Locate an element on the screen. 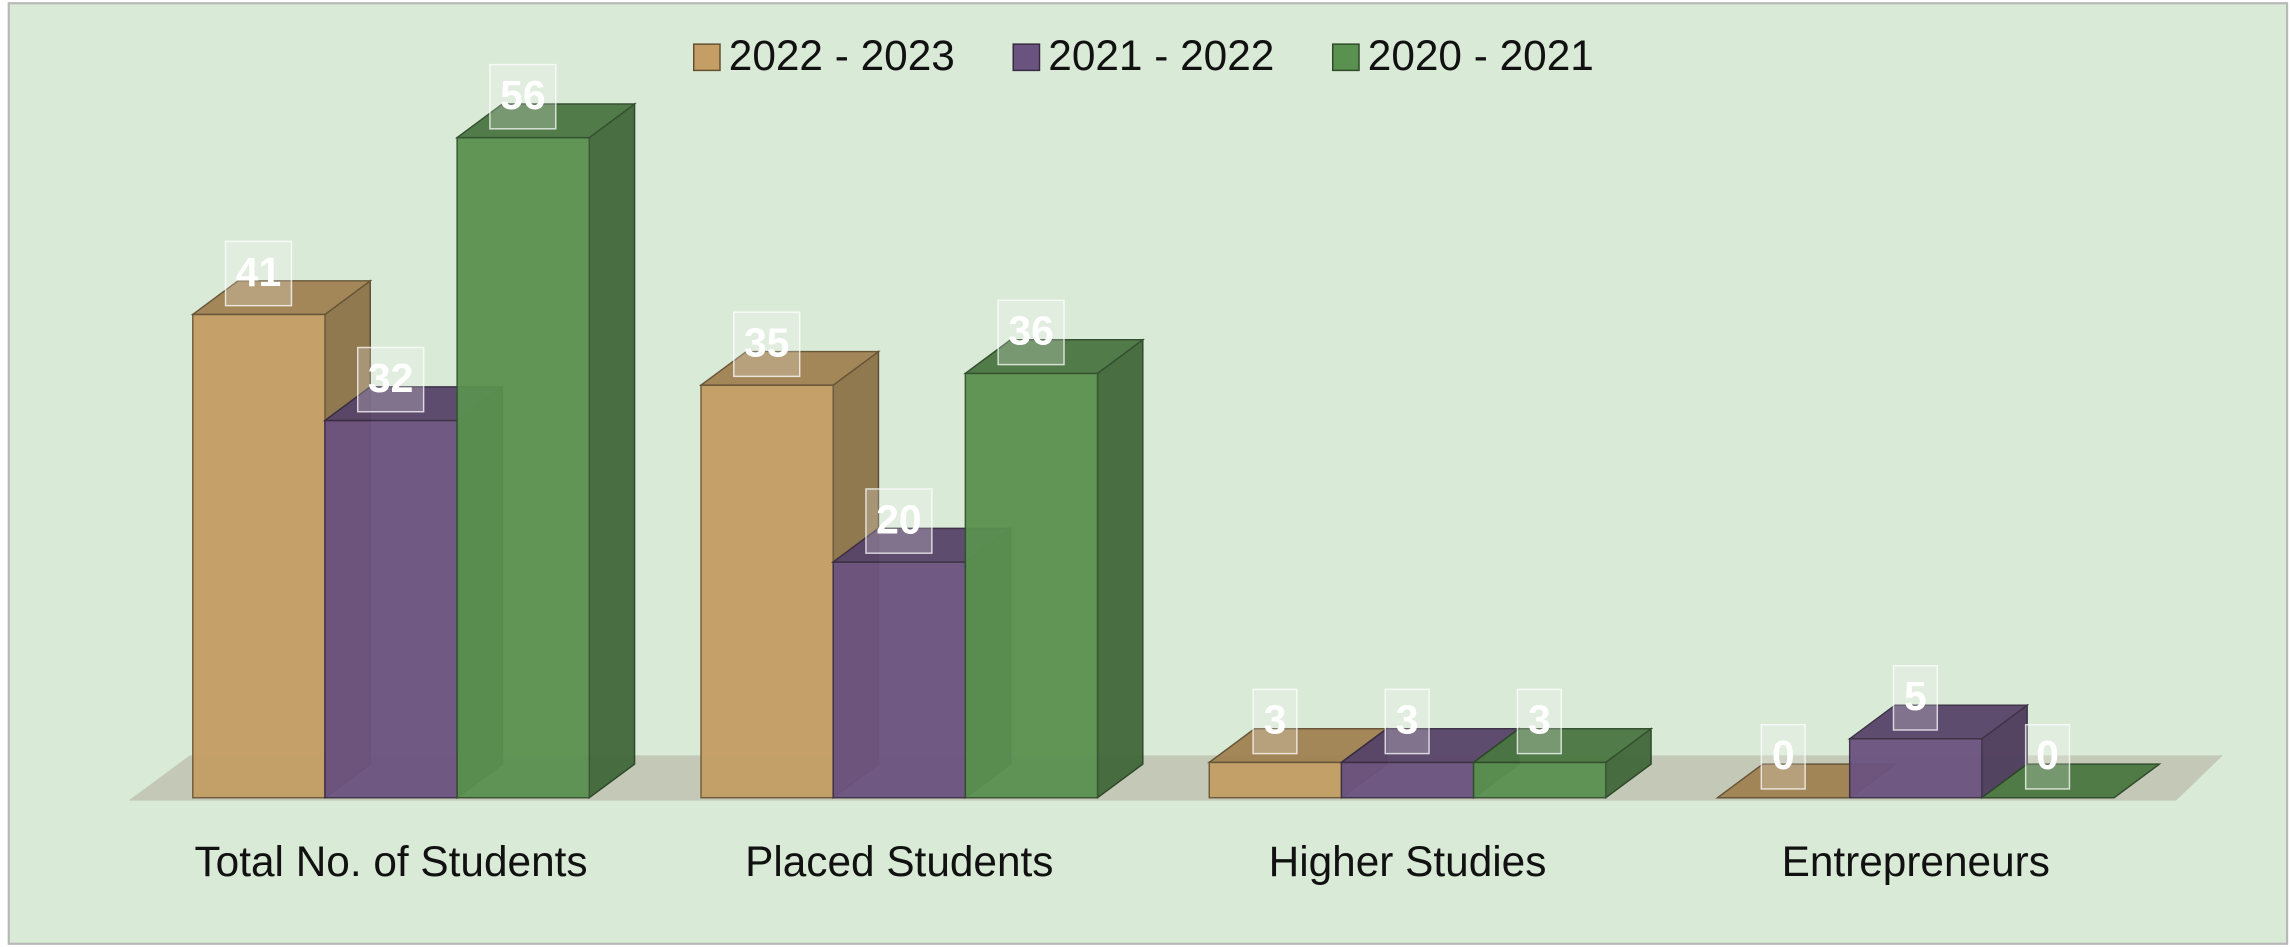 The height and width of the screenshot is (947, 2290). legend-label: 2020 - 2021 is located at coordinates (1481, 55).